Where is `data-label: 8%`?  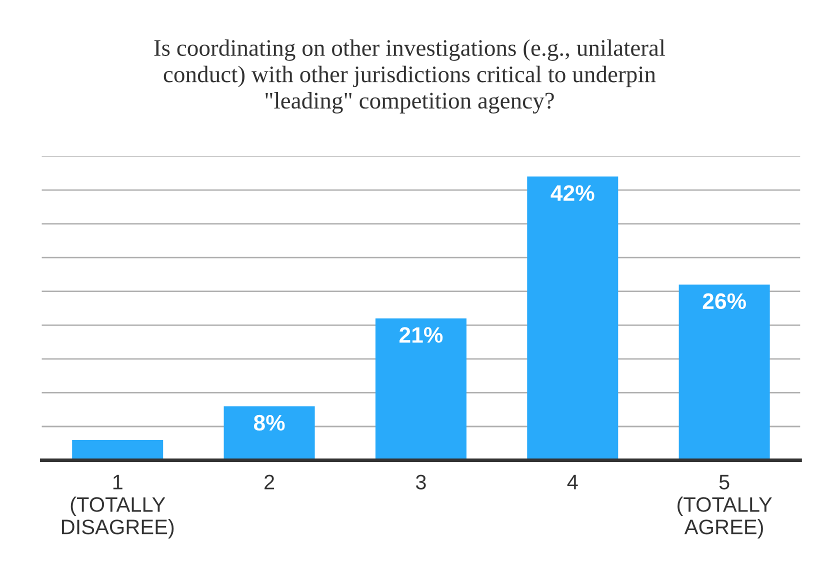
data-label: 8% is located at coordinates (269, 422).